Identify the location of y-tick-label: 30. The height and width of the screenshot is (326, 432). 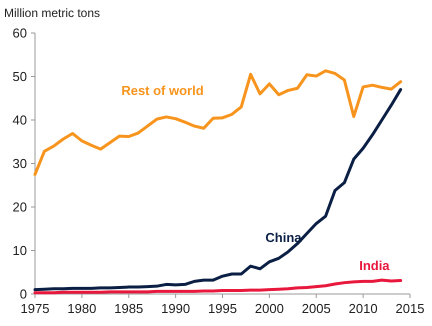
(19, 164).